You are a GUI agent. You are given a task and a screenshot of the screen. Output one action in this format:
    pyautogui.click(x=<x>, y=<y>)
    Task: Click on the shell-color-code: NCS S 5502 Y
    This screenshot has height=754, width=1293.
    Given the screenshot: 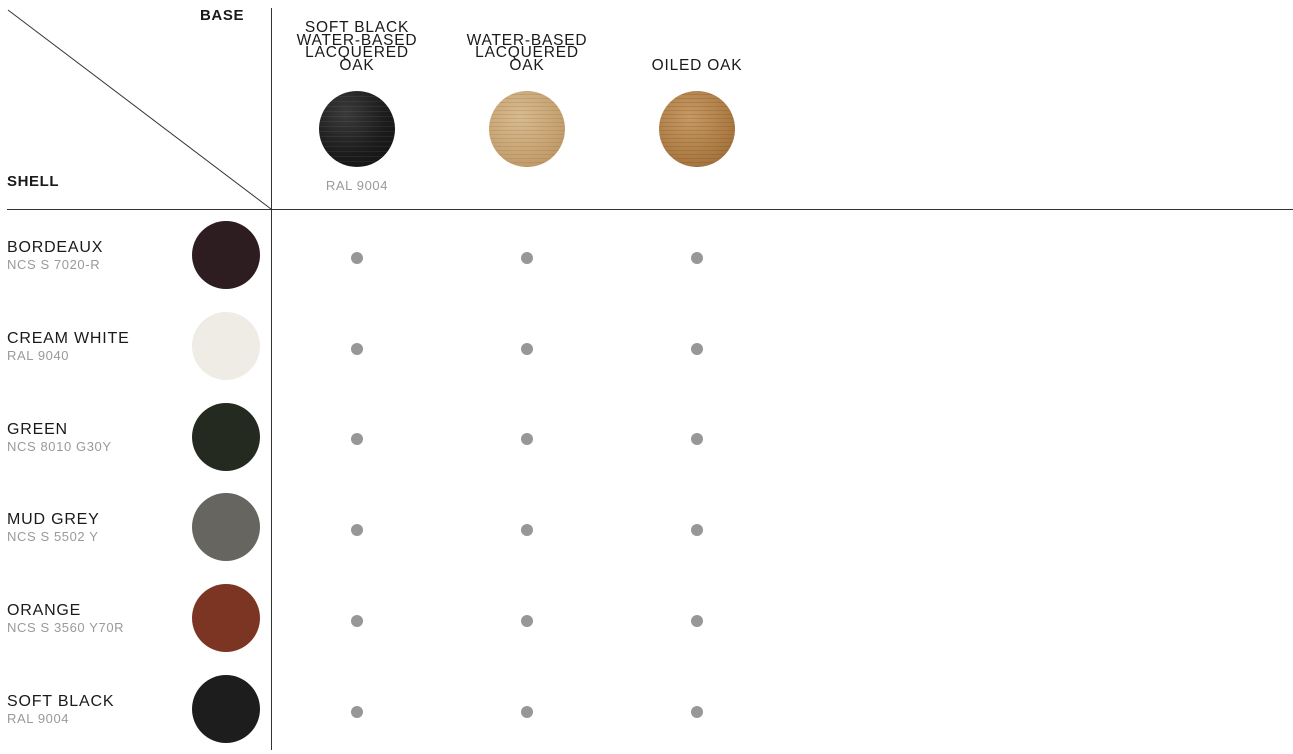 What is the action you would take?
    pyautogui.click(x=53, y=536)
    